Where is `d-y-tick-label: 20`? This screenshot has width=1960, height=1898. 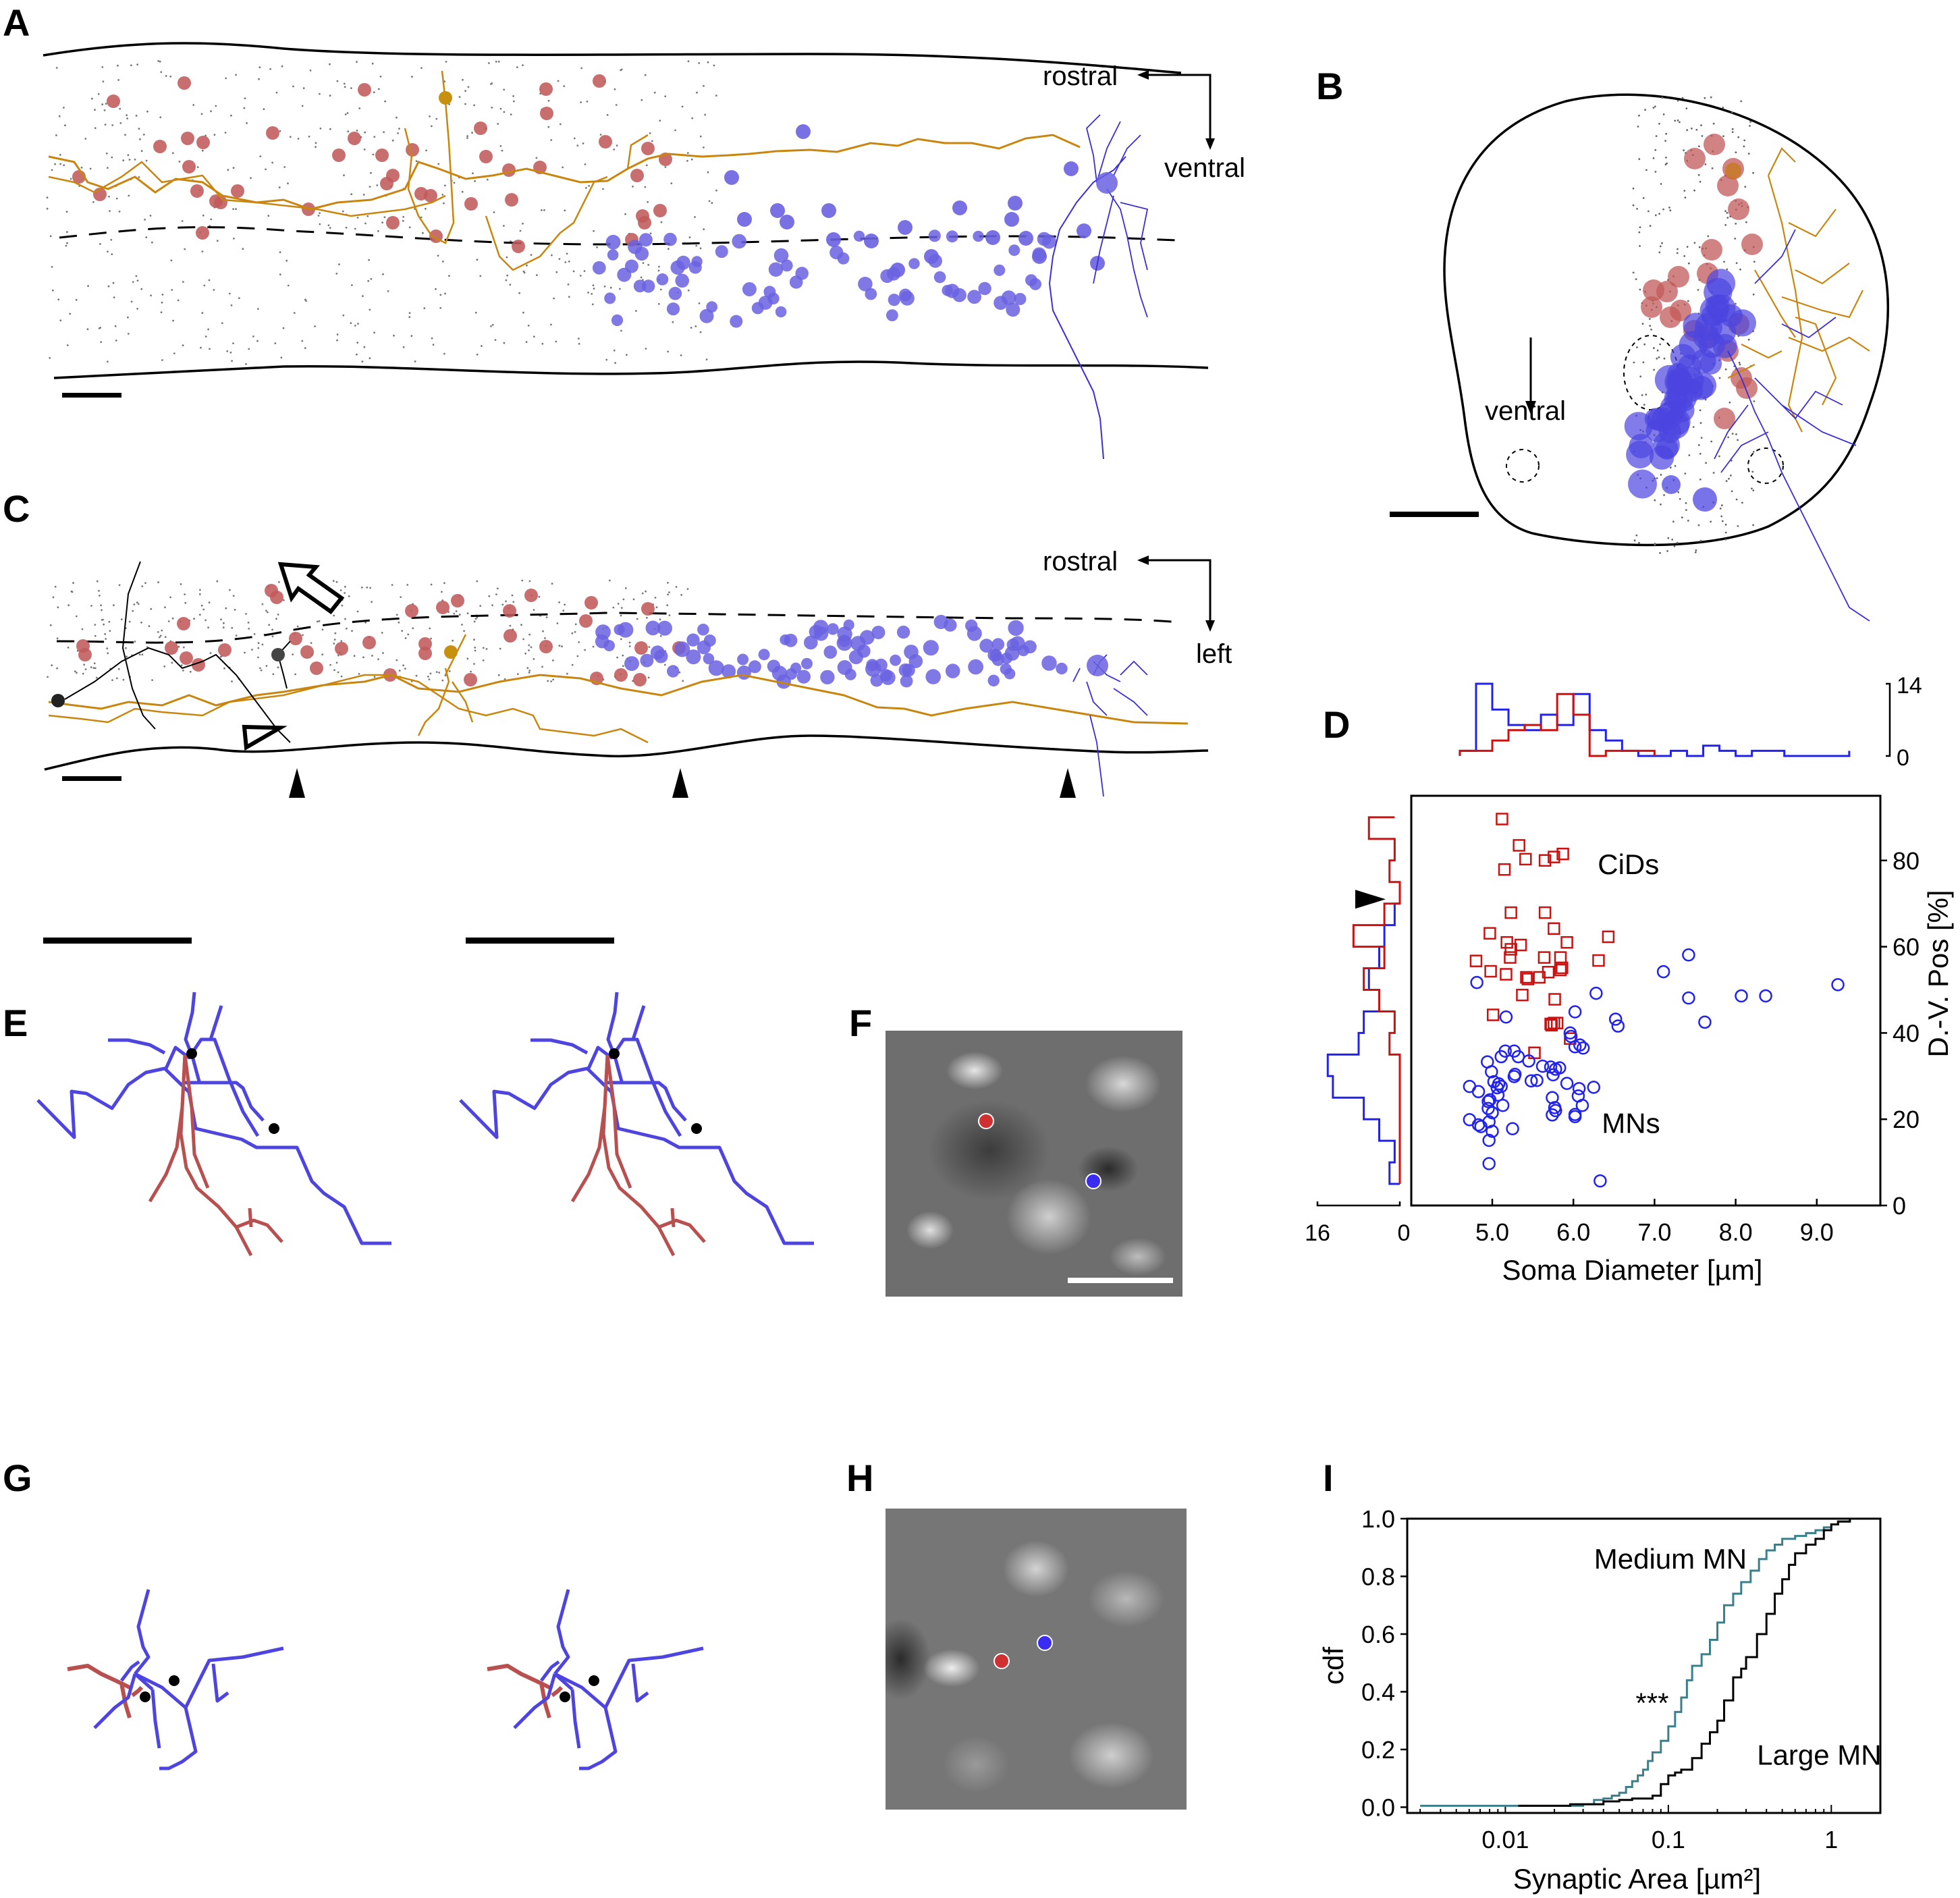 d-y-tick-label: 20 is located at coordinates (1907, 1119).